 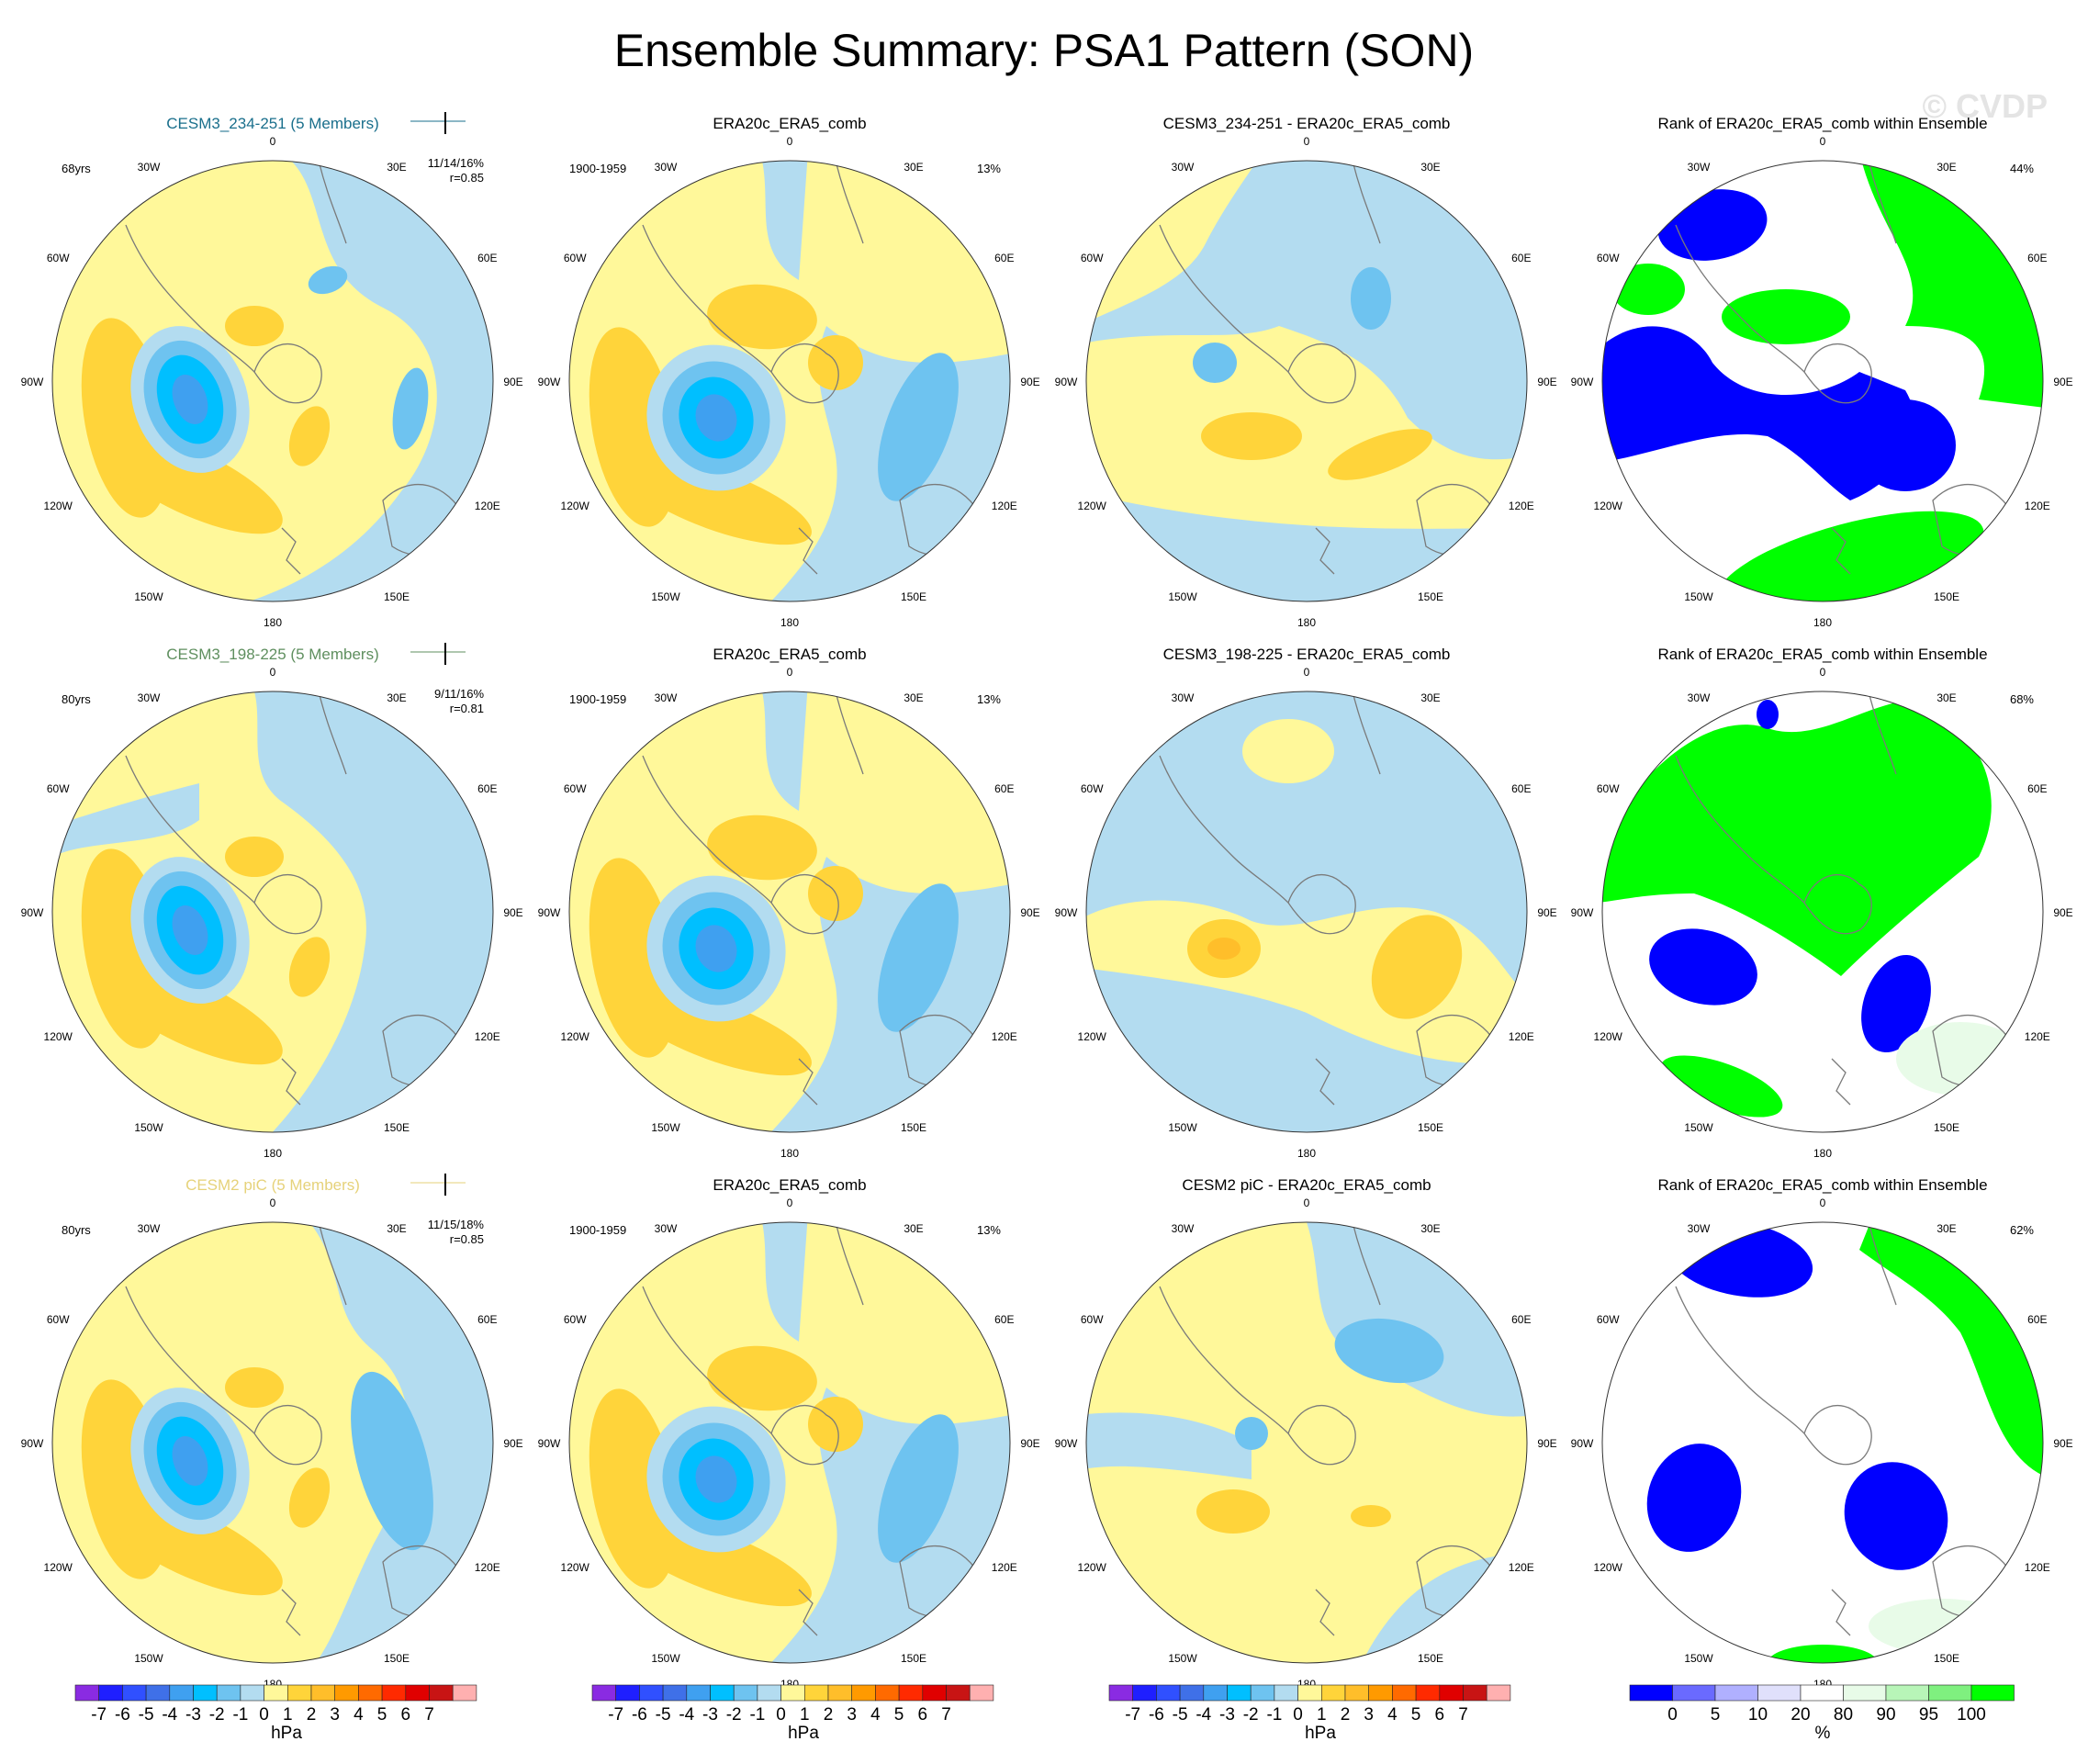 What do you see at coordinates (1716, 1715) in the screenshot?
I see `colorbar-tick-label: 5` at bounding box center [1716, 1715].